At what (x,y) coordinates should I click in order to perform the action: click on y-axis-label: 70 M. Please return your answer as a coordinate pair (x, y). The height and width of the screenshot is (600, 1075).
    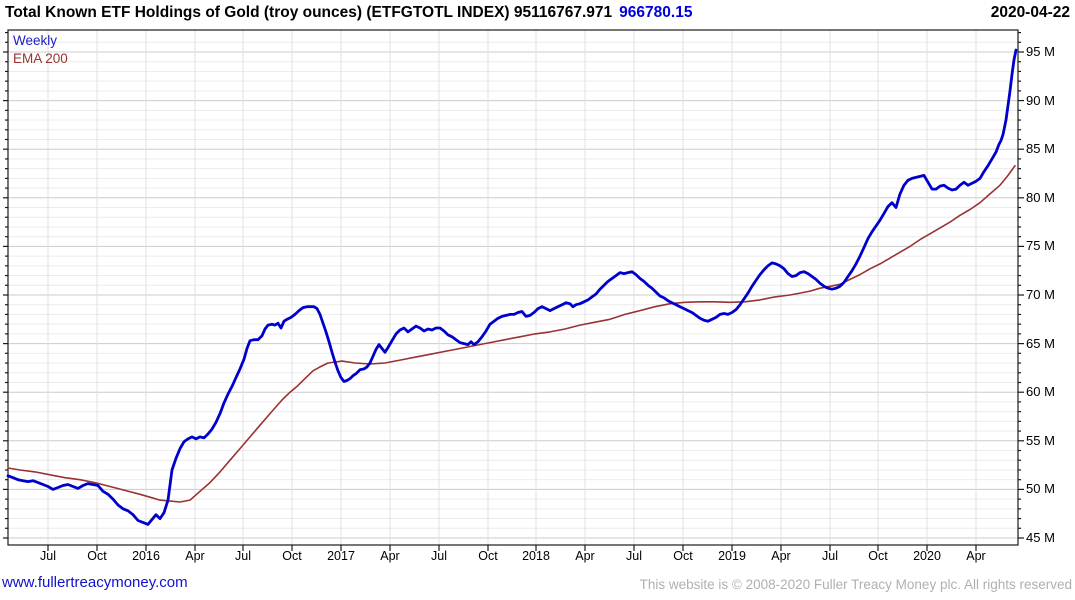
    Looking at the image, I should click on (1040, 294).